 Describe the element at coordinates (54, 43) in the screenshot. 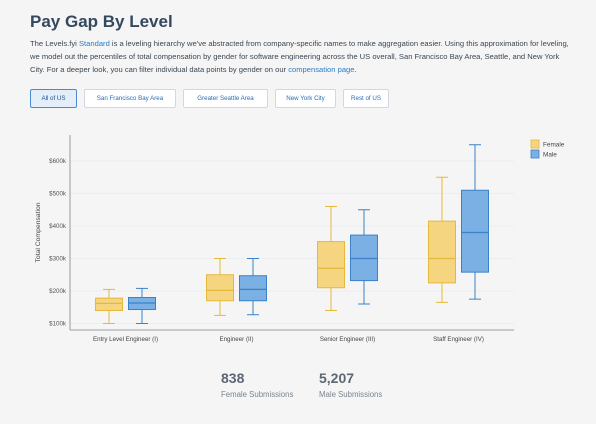

I see `intro-text-1: The Levels.fyi` at that location.